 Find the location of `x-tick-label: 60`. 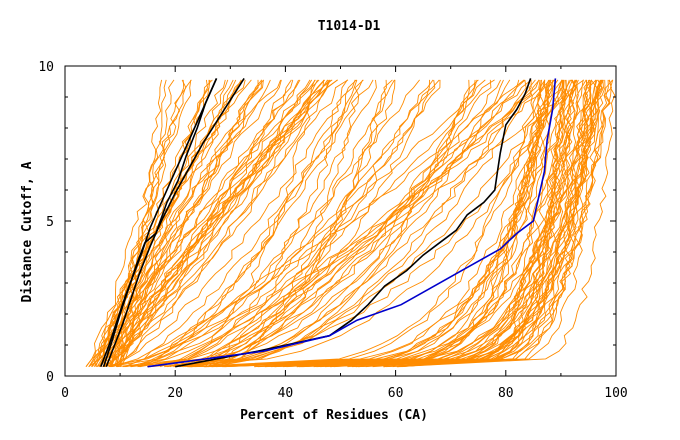

x-tick-label: 60 is located at coordinates (396, 393).